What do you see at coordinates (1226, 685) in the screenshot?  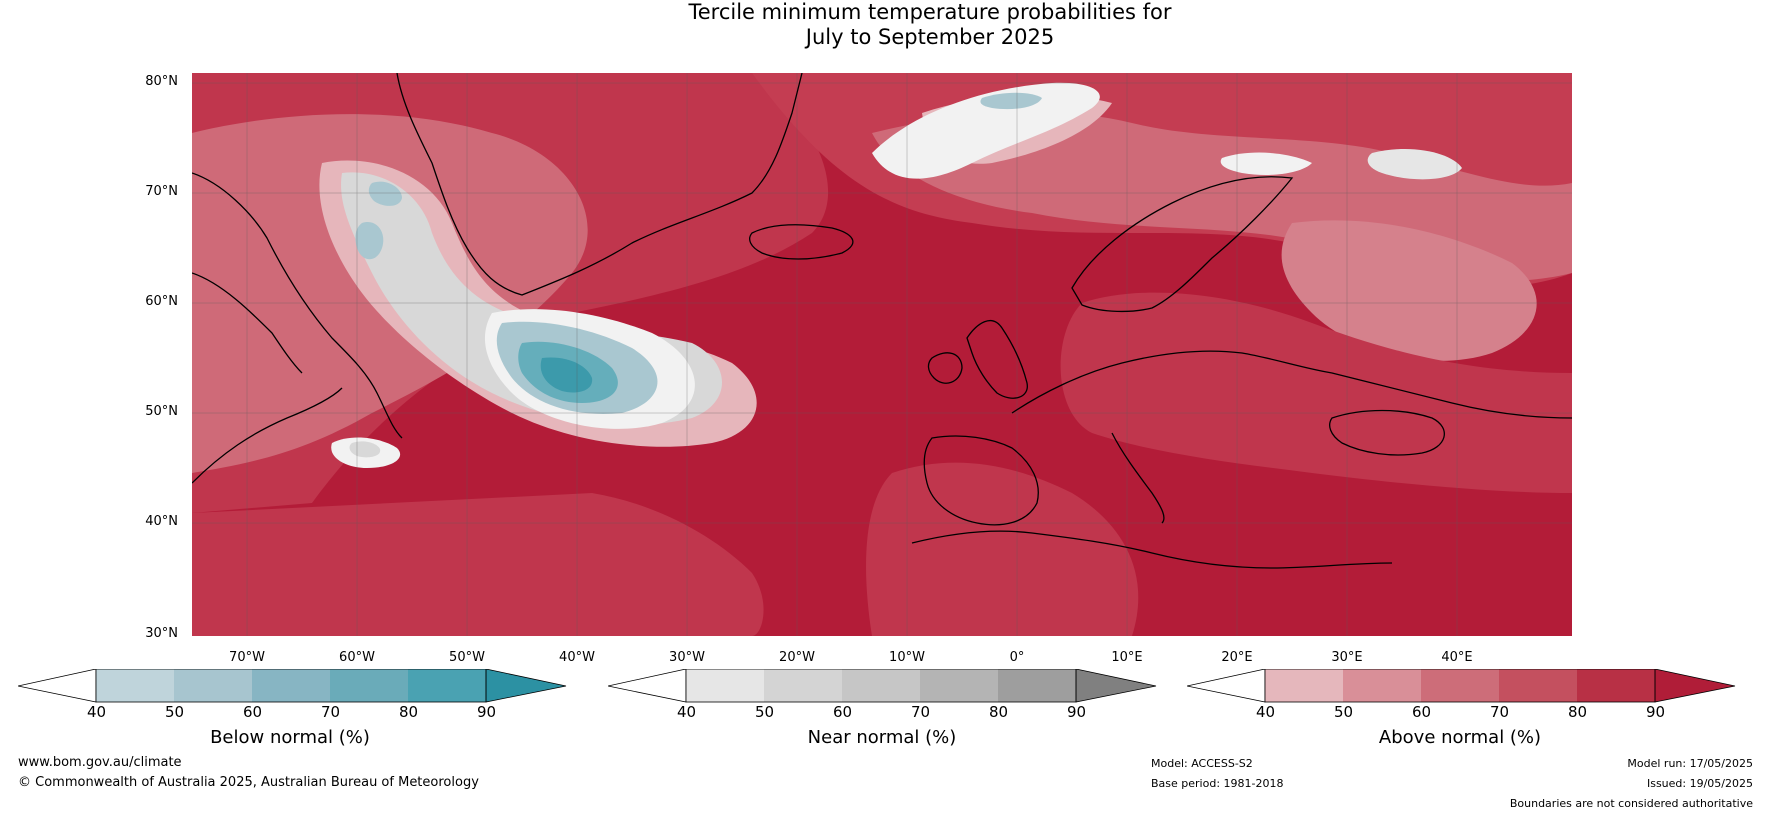 I see `colorbar-above-low-extend` at bounding box center [1226, 685].